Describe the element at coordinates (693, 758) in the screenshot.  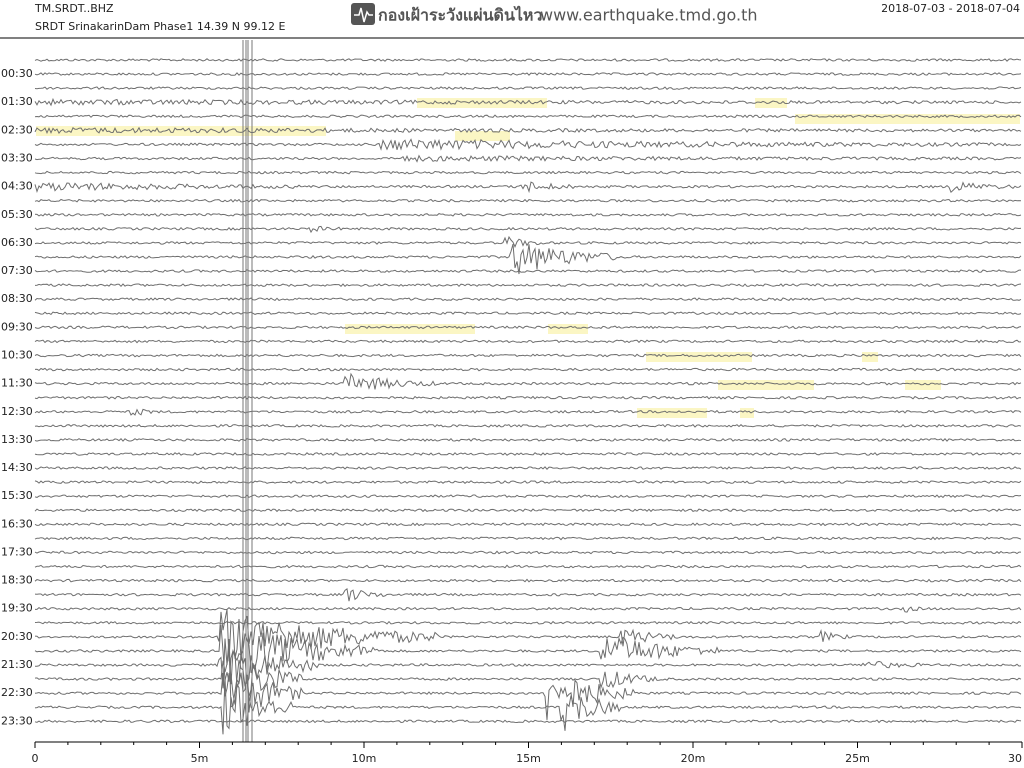
I see `x-tick-label: 20m` at that location.